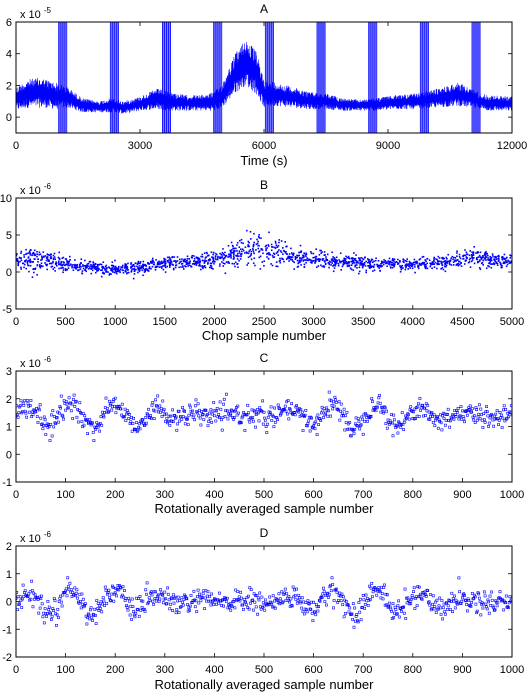  What do you see at coordinates (264, 416) in the screenshot?
I see `panel-c-data` at bounding box center [264, 416].